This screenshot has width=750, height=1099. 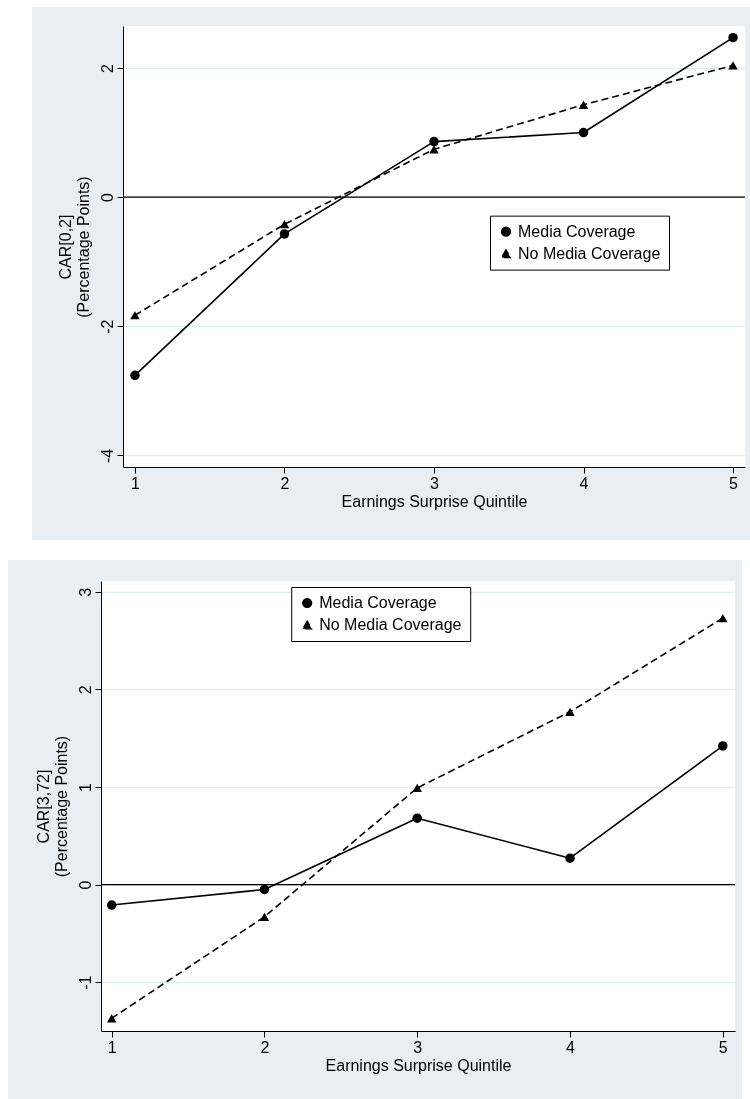 What do you see at coordinates (85, 787) in the screenshot?
I see `y-tick-label: 1` at bounding box center [85, 787].